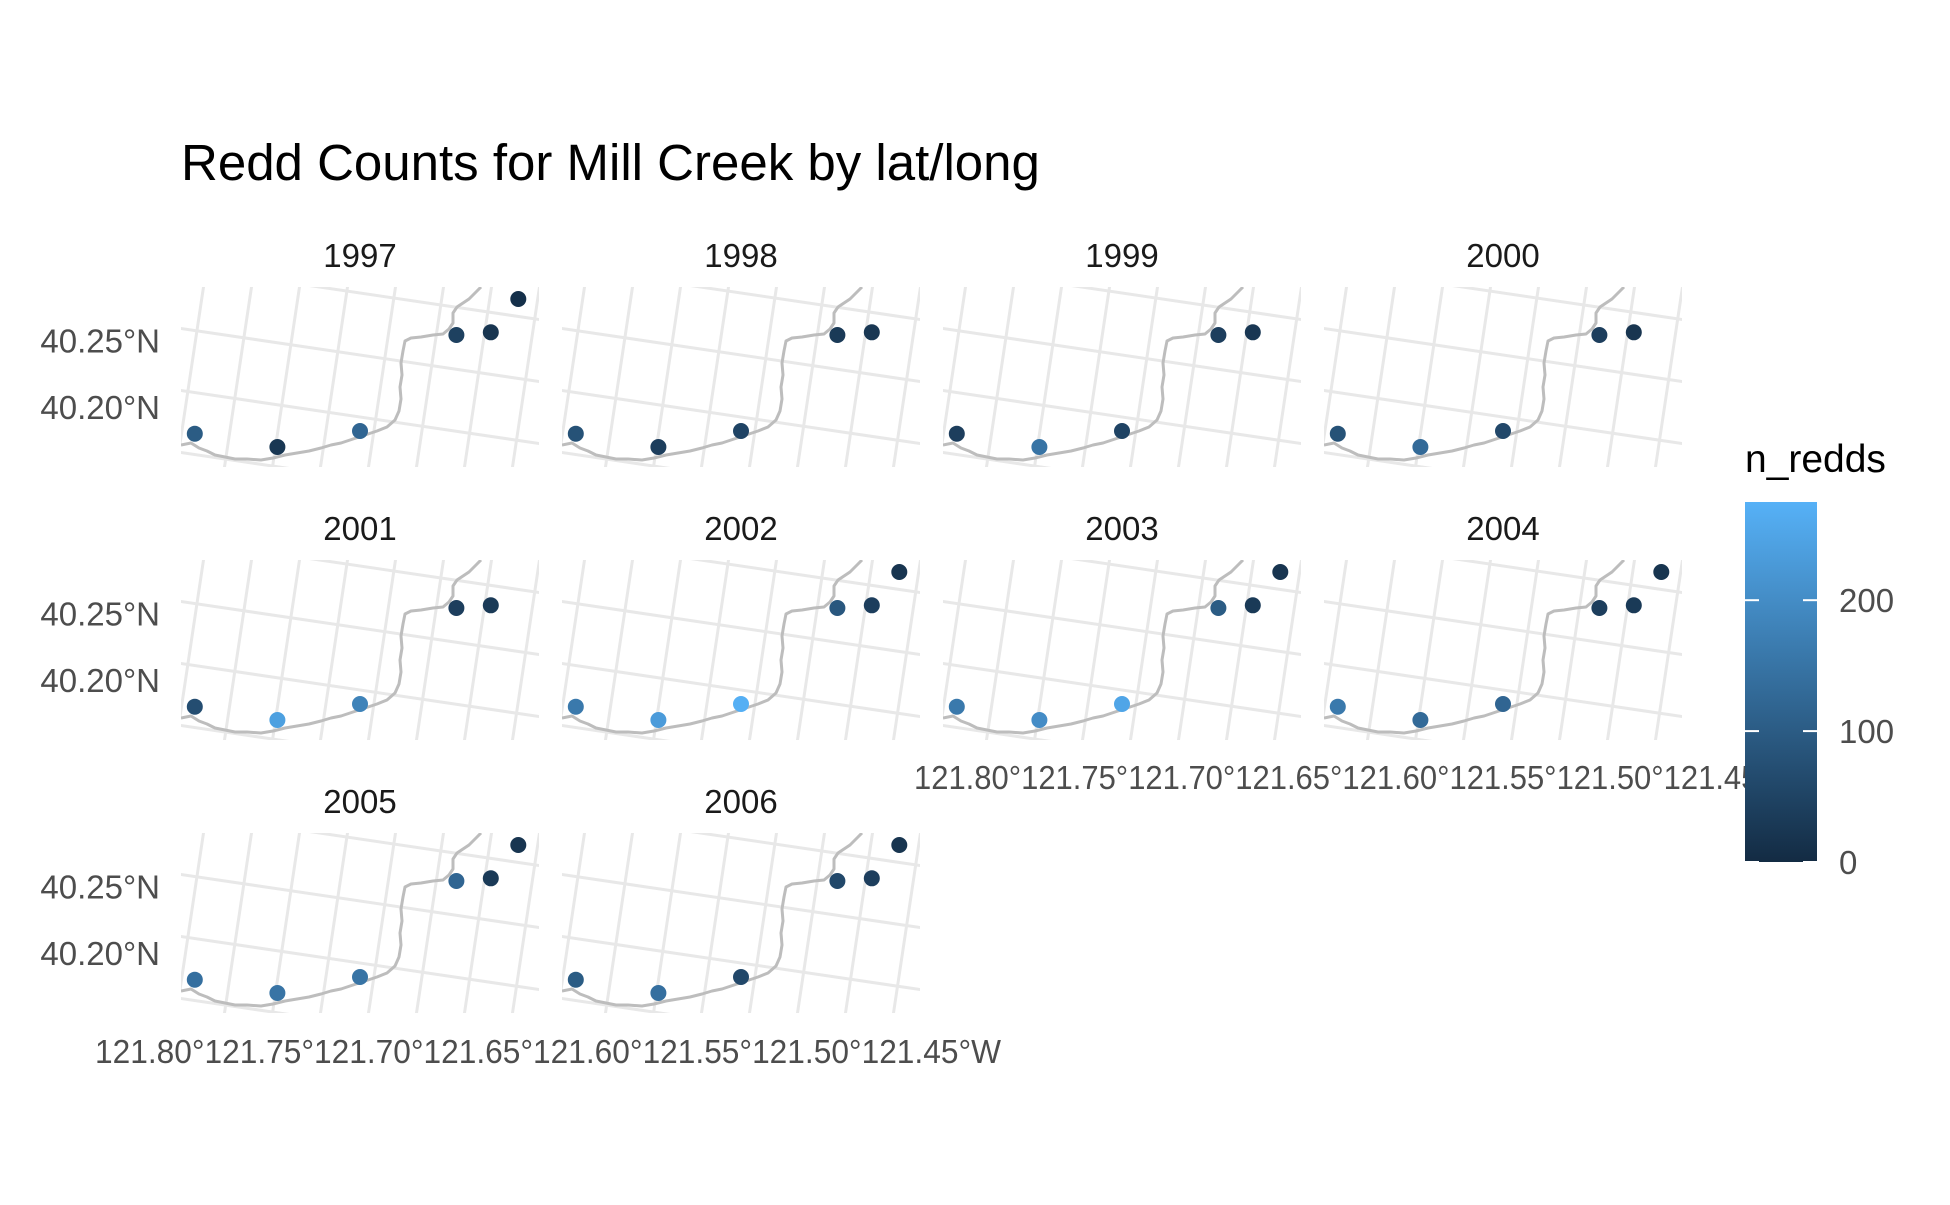  Describe the element at coordinates (610, 162) in the screenshot. I see `chart-title: Redd Counts for Mill Creek by lat/long` at that location.